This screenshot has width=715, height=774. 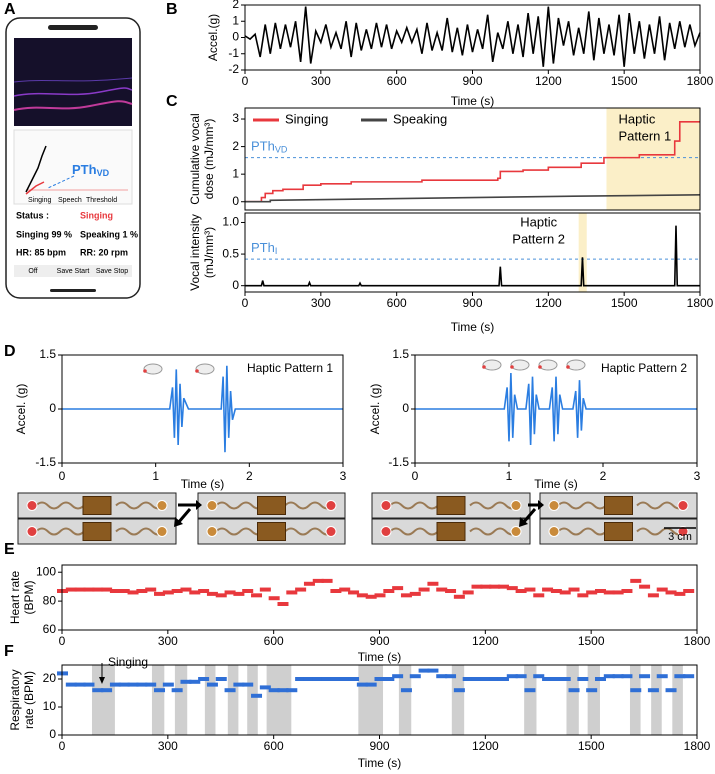 What do you see at coordinates (73, 271) in the screenshot?
I see `button: Save Start` at bounding box center [73, 271].